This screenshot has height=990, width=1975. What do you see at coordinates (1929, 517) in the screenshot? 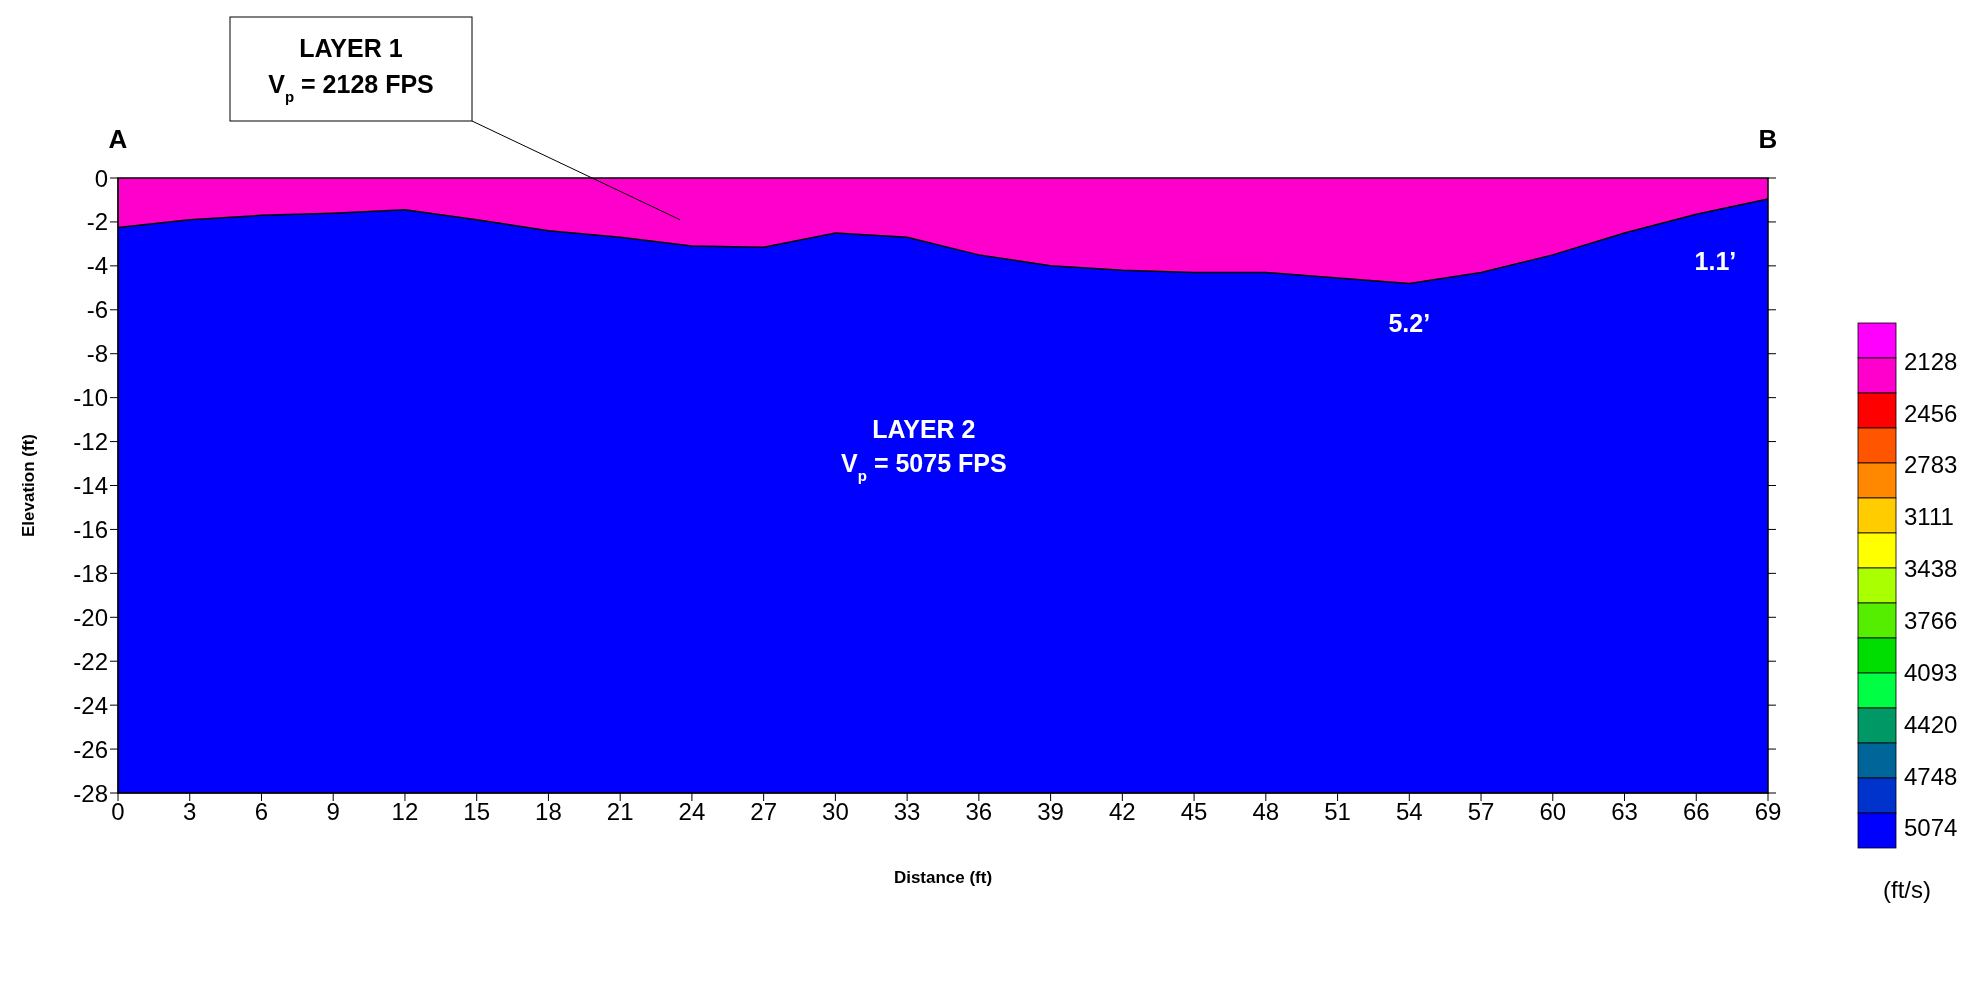
I see `color-bar-label: 3111` at bounding box center [1929, 517].